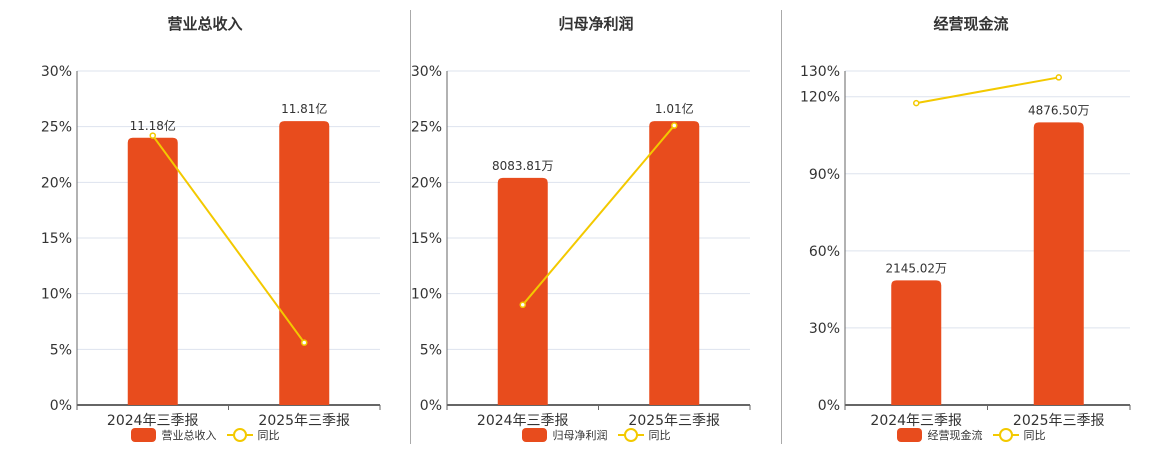 The width and height of the screenshot is (1160, 450). I want to click on legend-bar-label: 归母净利润, so click(580, 435).